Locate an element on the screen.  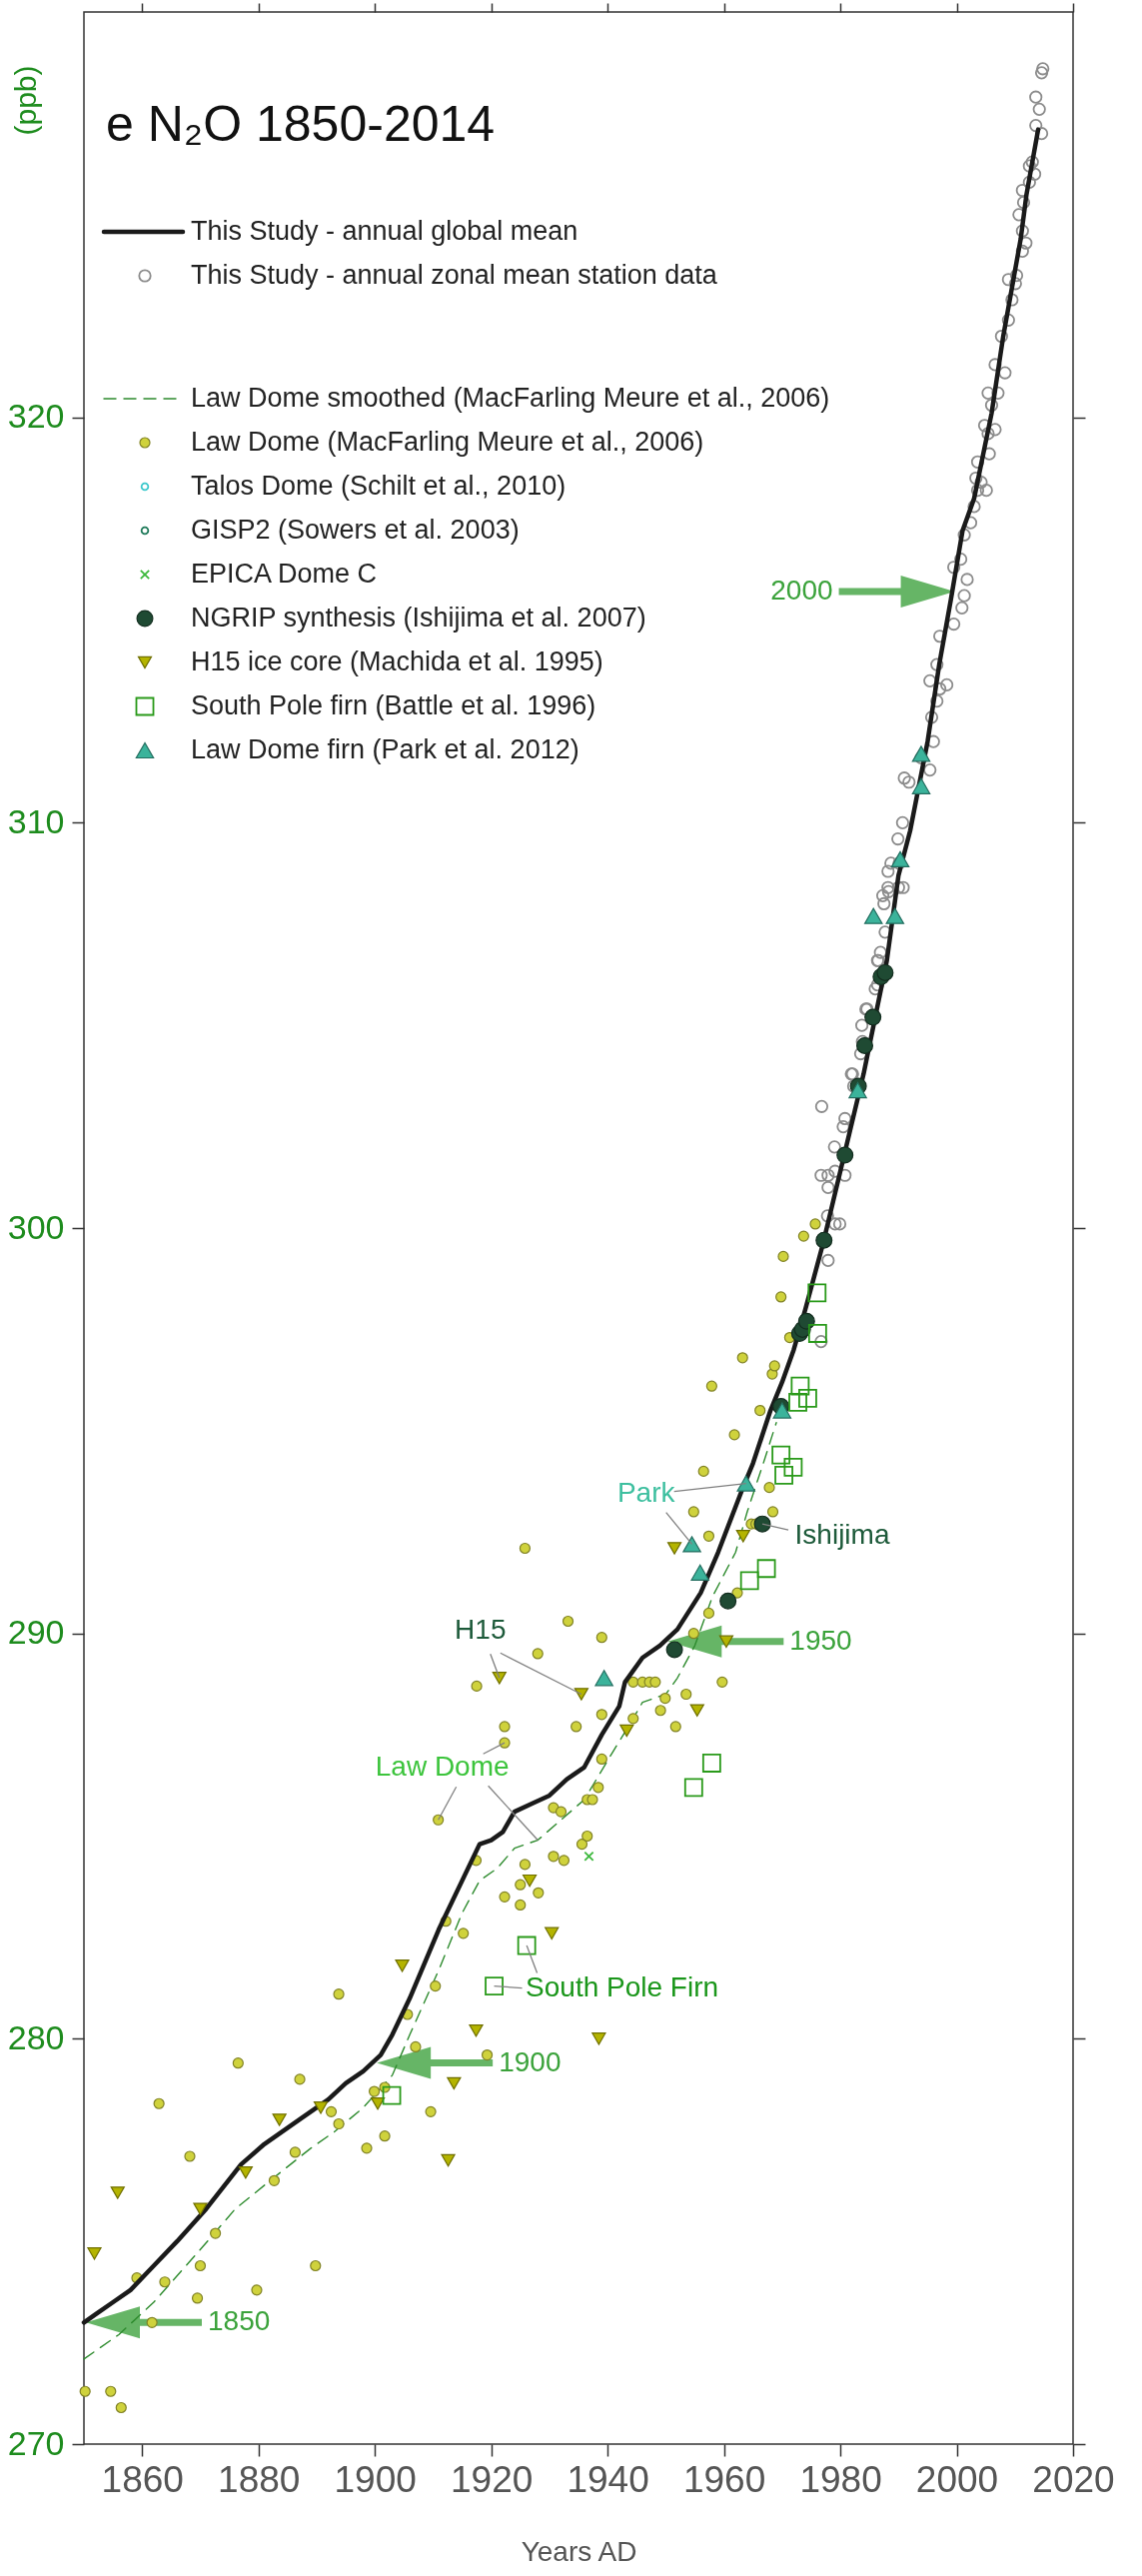
x-tick-label: 2020 is located at coordinates (1073, 2479).